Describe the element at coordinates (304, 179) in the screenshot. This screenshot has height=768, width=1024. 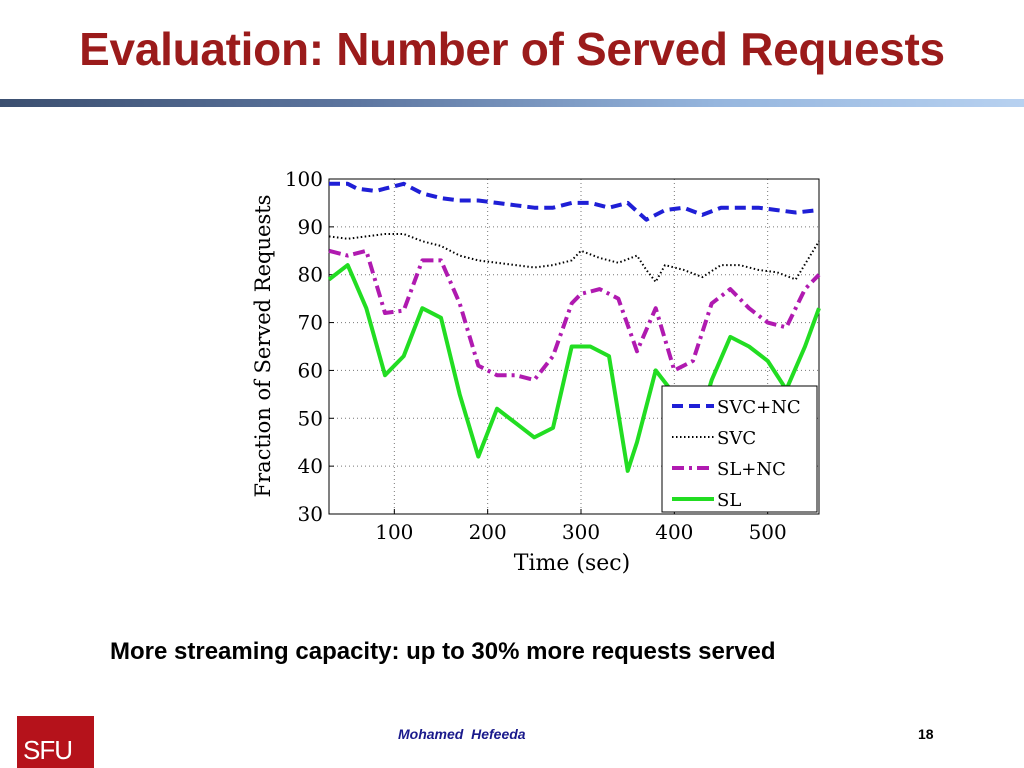
I see `y-tick-label: 100` at that location.